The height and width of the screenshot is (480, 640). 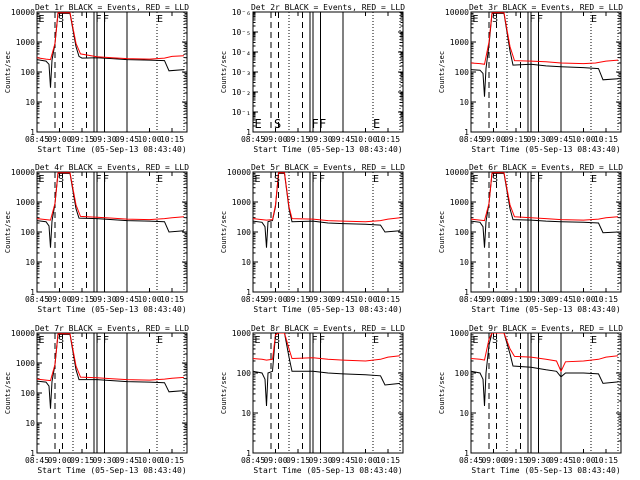 What do you see at coordinates (241, 112) in the screenshot?
I see `y-tick-label: 10⁻₁` at bounding box center [241, 112].